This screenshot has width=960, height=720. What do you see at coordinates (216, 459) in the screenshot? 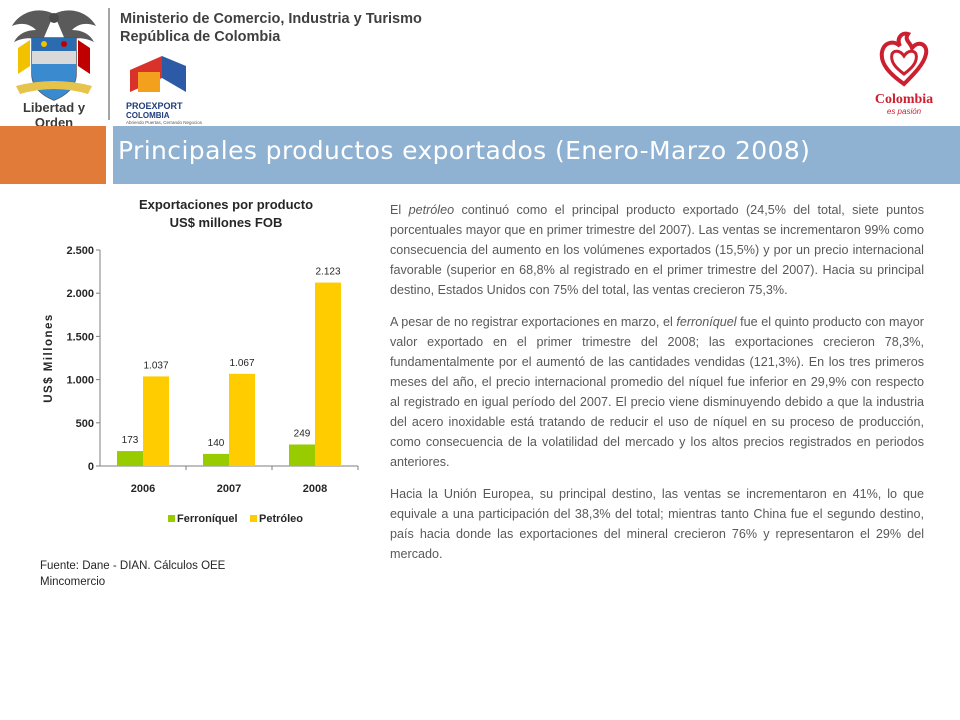
I see `bar-ferroniquel-2007` at bounding box center [216, 459].